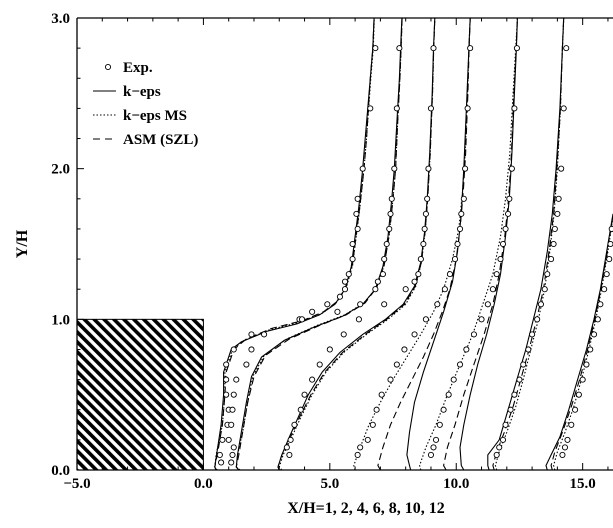  I want to click on k-eps-ms-line-x12, so click(583, 343).